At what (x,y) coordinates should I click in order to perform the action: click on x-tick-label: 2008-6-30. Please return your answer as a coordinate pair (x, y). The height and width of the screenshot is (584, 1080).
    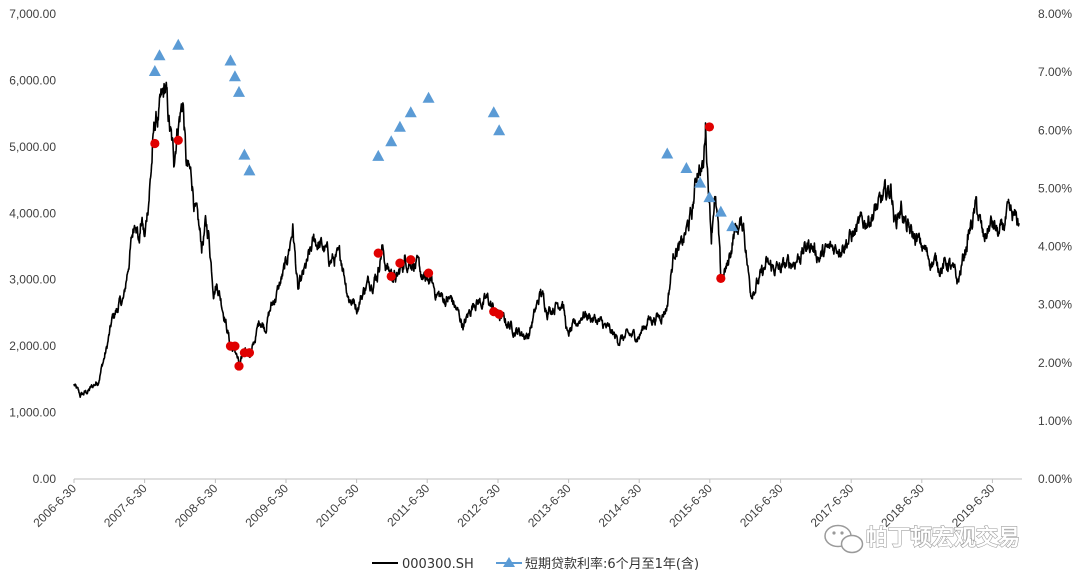
    Looking at the image, I should click on (196, 505).